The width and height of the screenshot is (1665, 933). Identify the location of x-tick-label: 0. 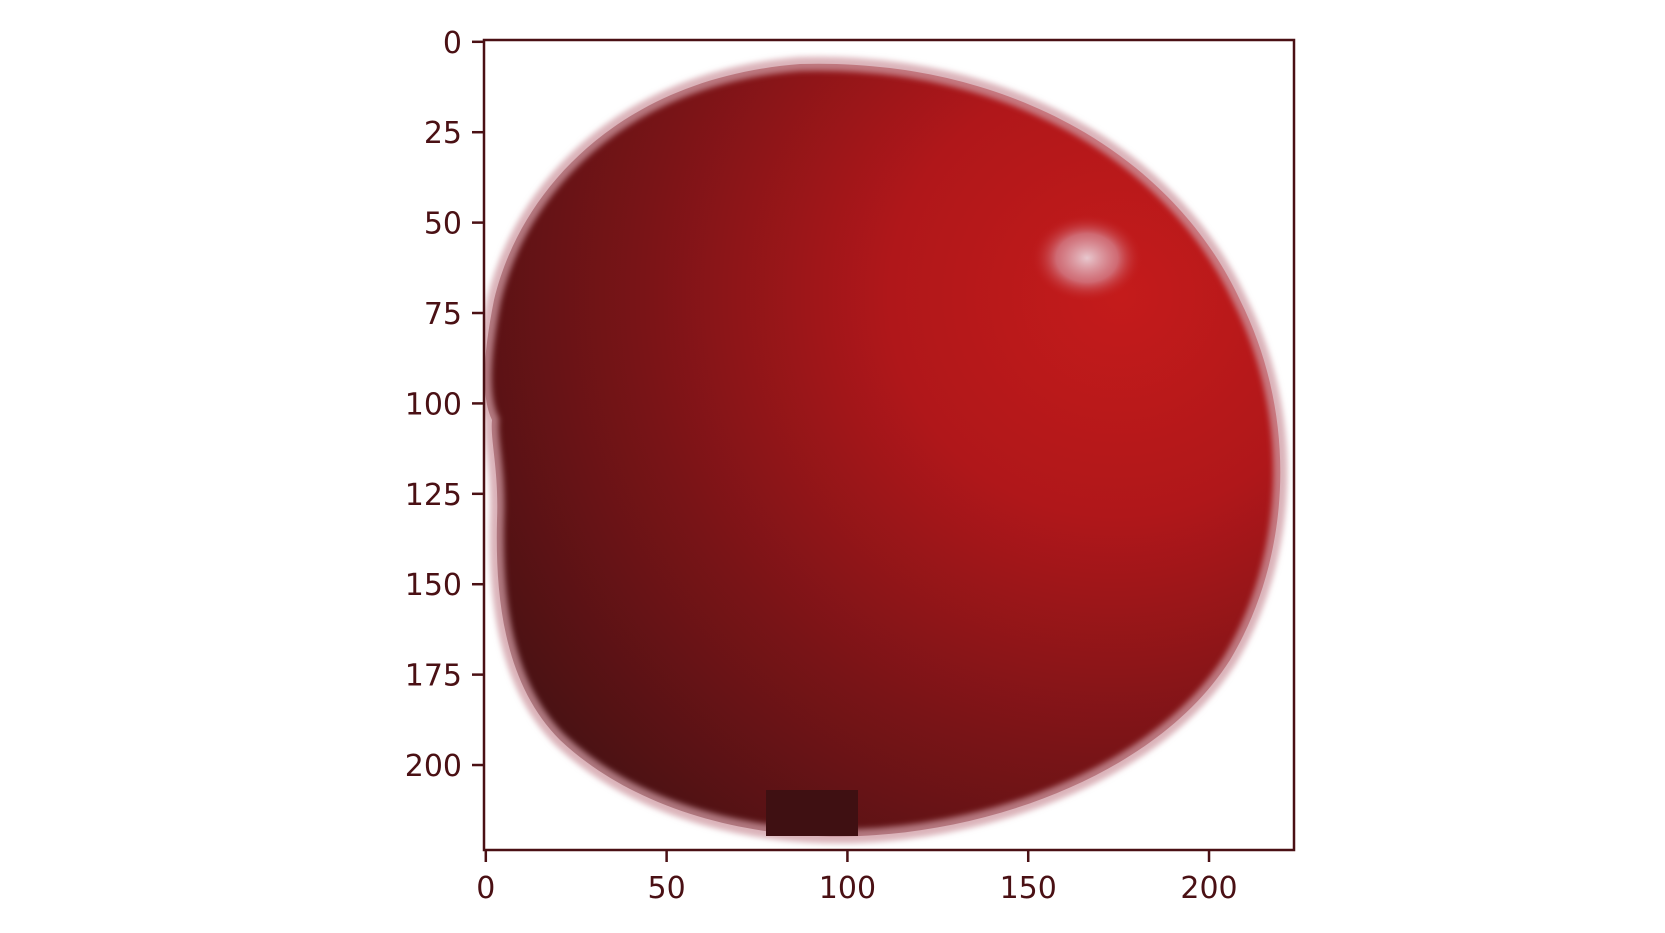
(485, 888).